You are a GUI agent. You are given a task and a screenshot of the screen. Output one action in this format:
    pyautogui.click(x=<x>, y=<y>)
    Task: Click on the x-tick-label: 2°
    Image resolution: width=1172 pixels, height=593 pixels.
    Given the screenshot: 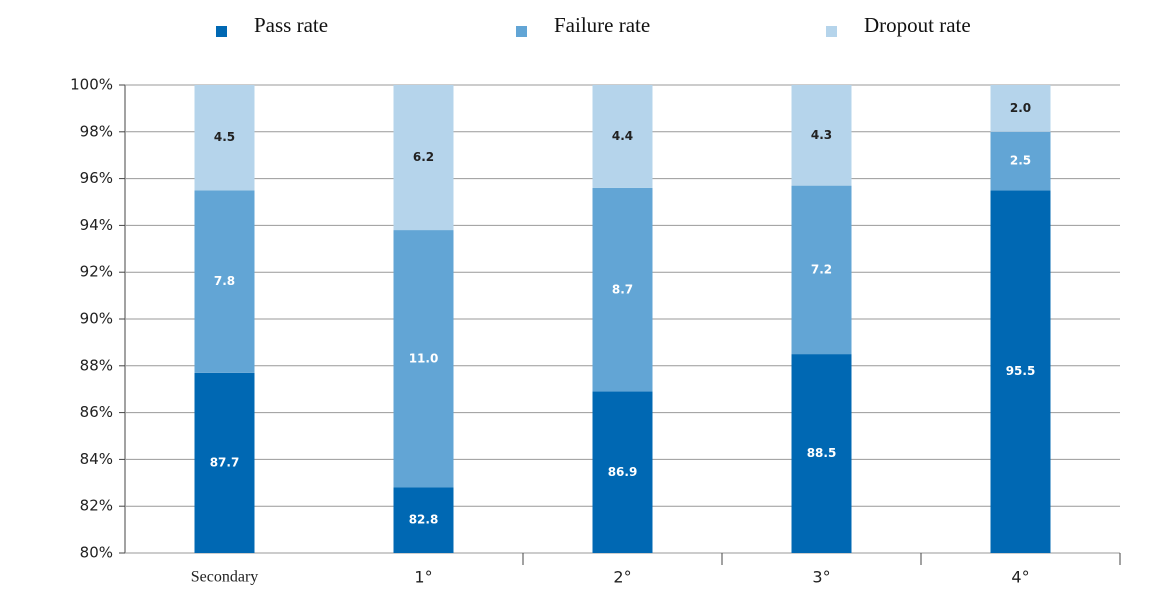 What is the action you would take?
    pyautogui.click(x=622, y=577)
    